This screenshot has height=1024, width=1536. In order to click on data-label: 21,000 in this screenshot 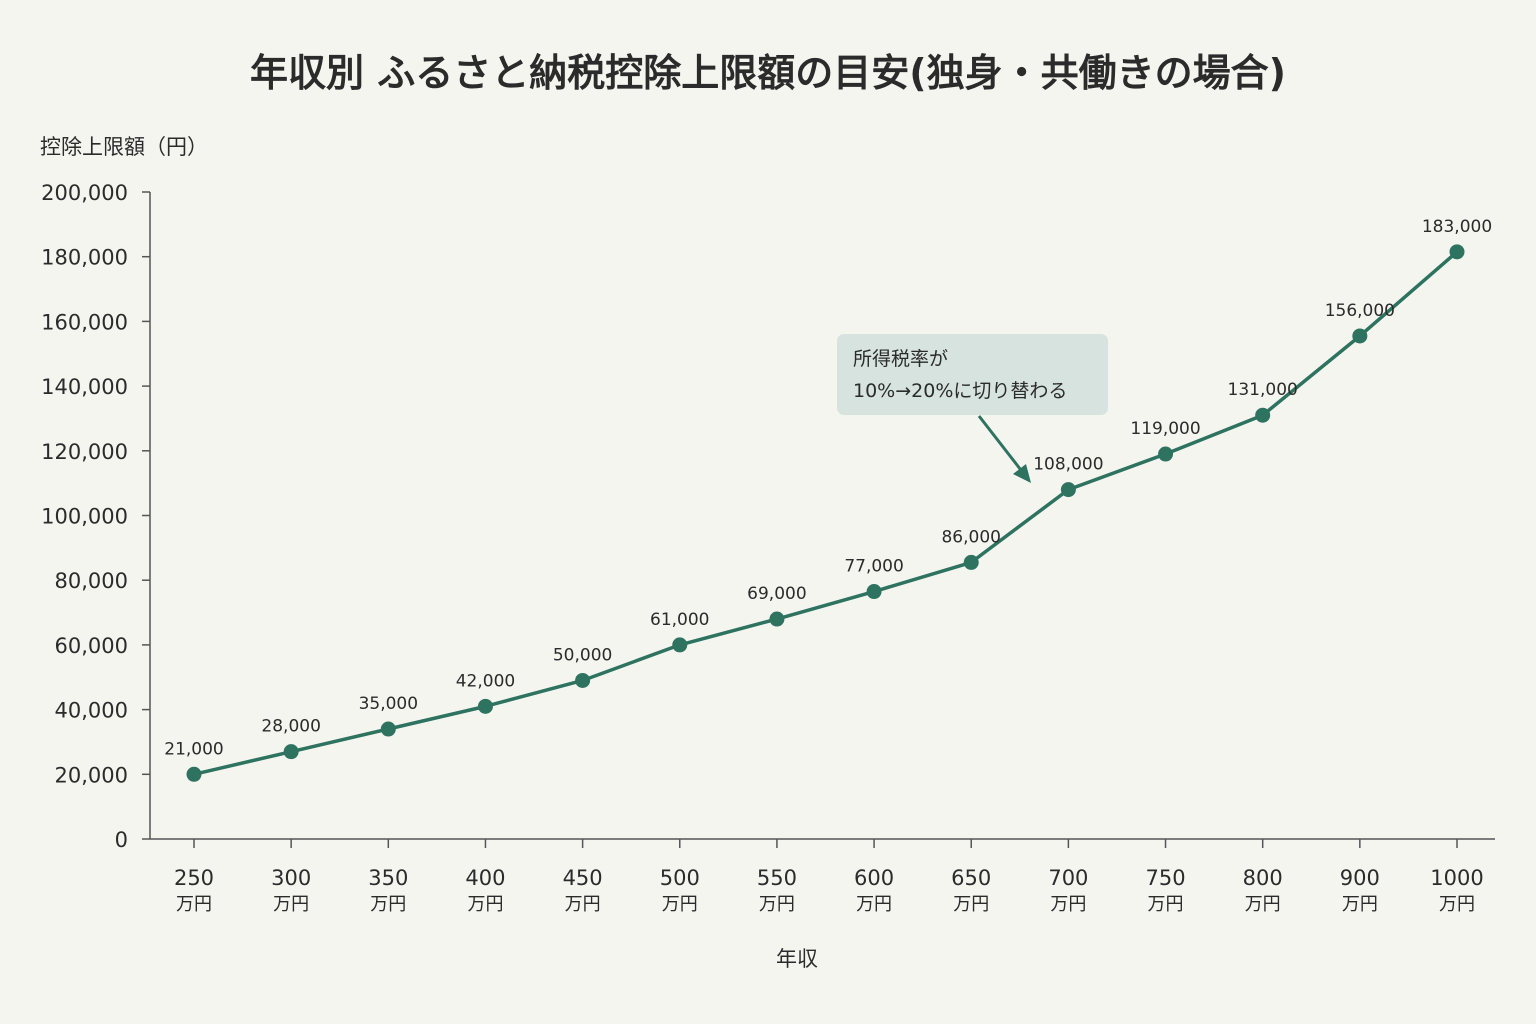, I will do `click(193, 749)`.